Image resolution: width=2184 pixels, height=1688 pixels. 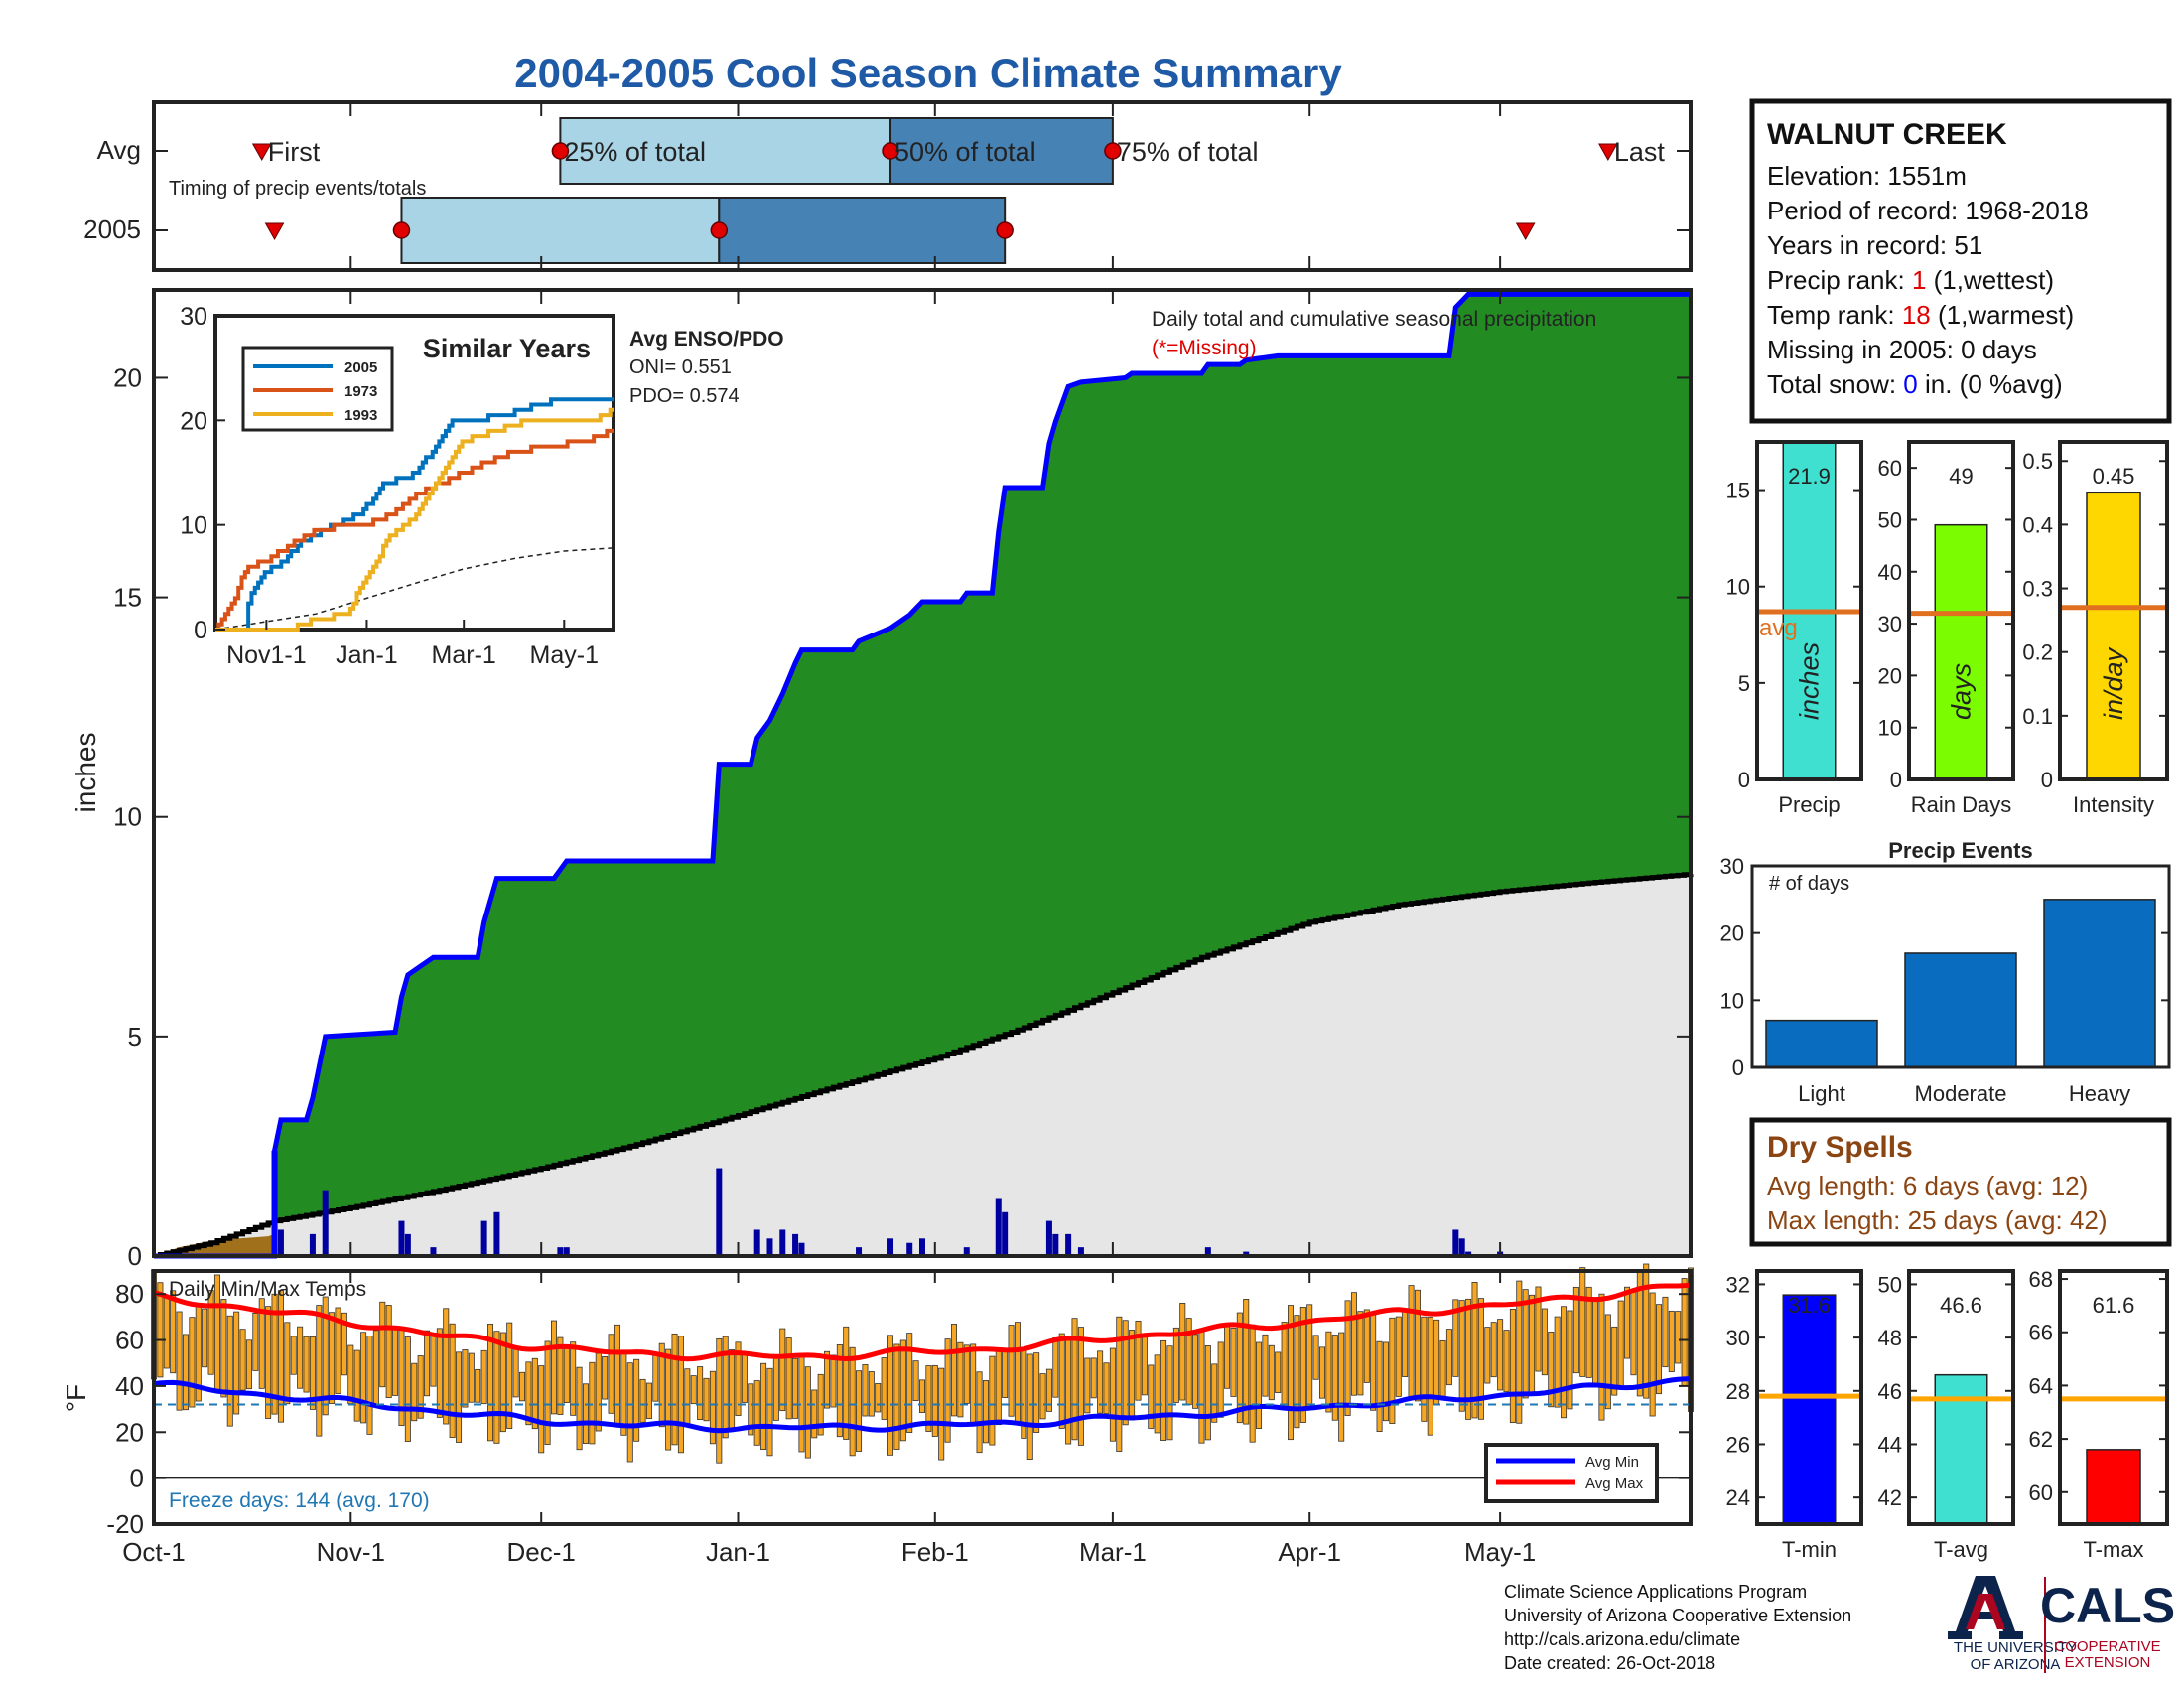 I want to click on cals-subtitle-2: EXTENSION, so click(x=2108, y=1662).